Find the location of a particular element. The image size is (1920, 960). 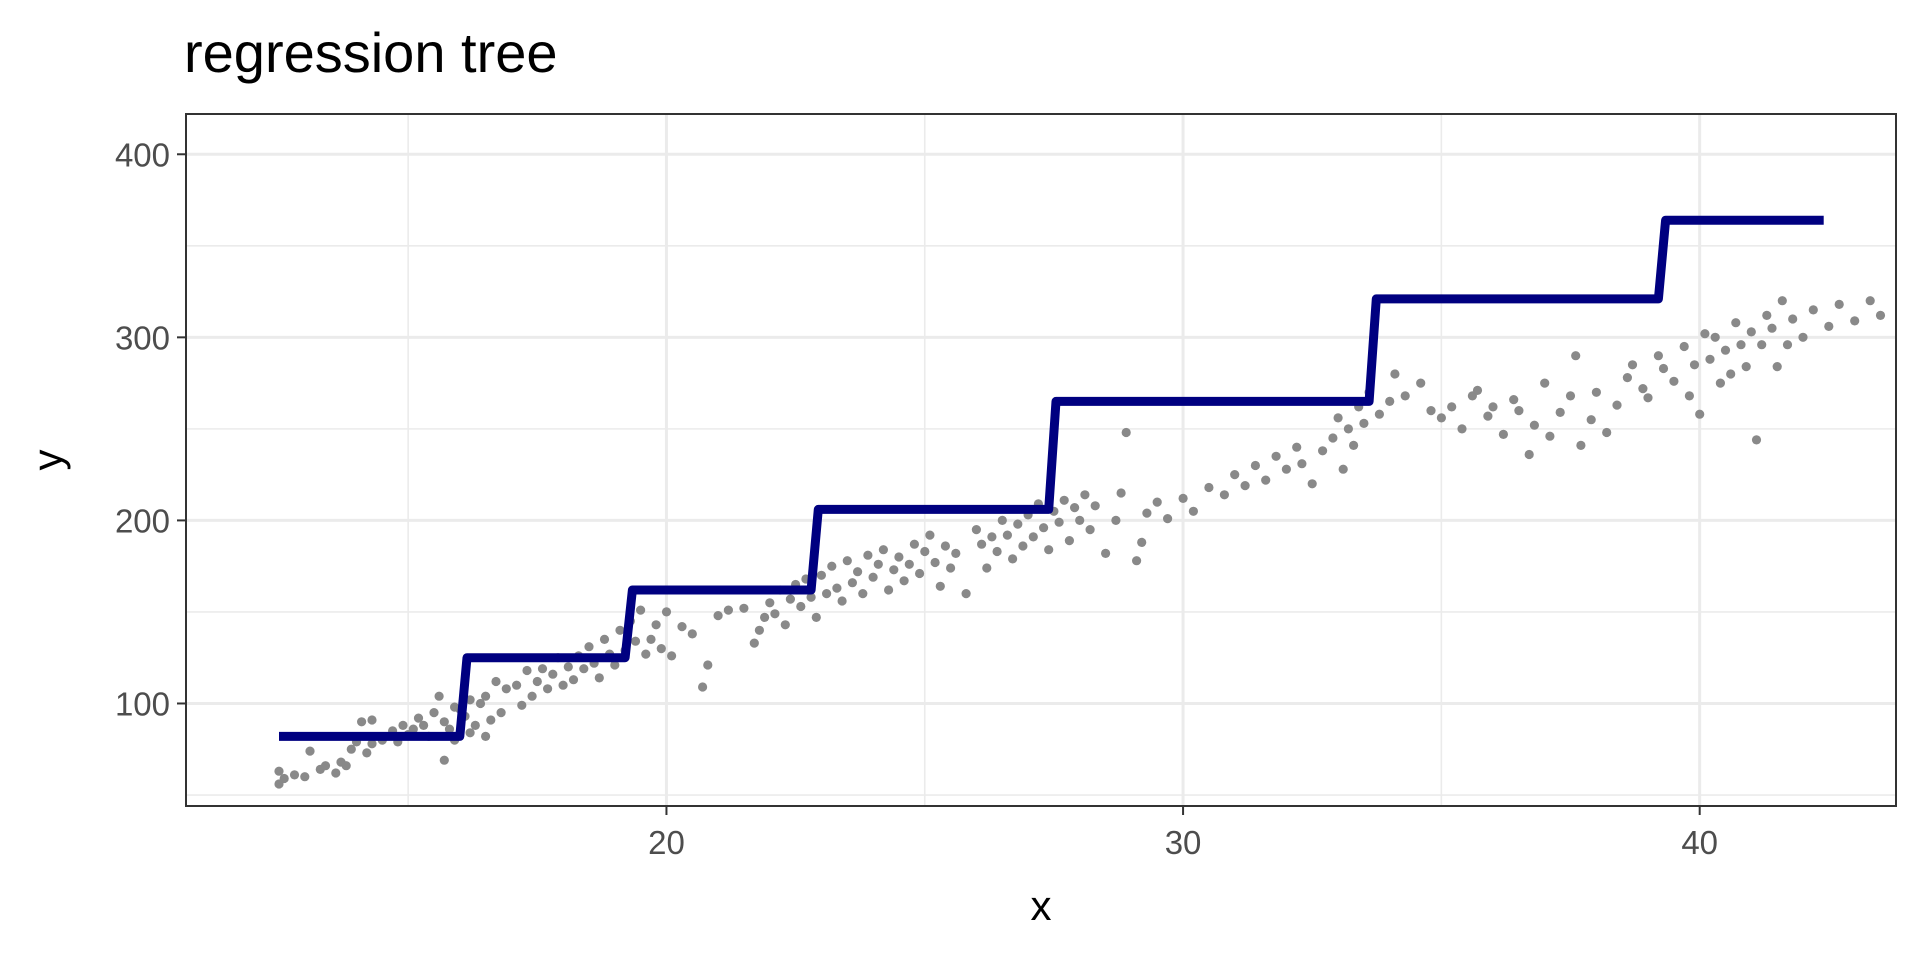

x-tick-label: 40 is located at coordinates (1699, 842).